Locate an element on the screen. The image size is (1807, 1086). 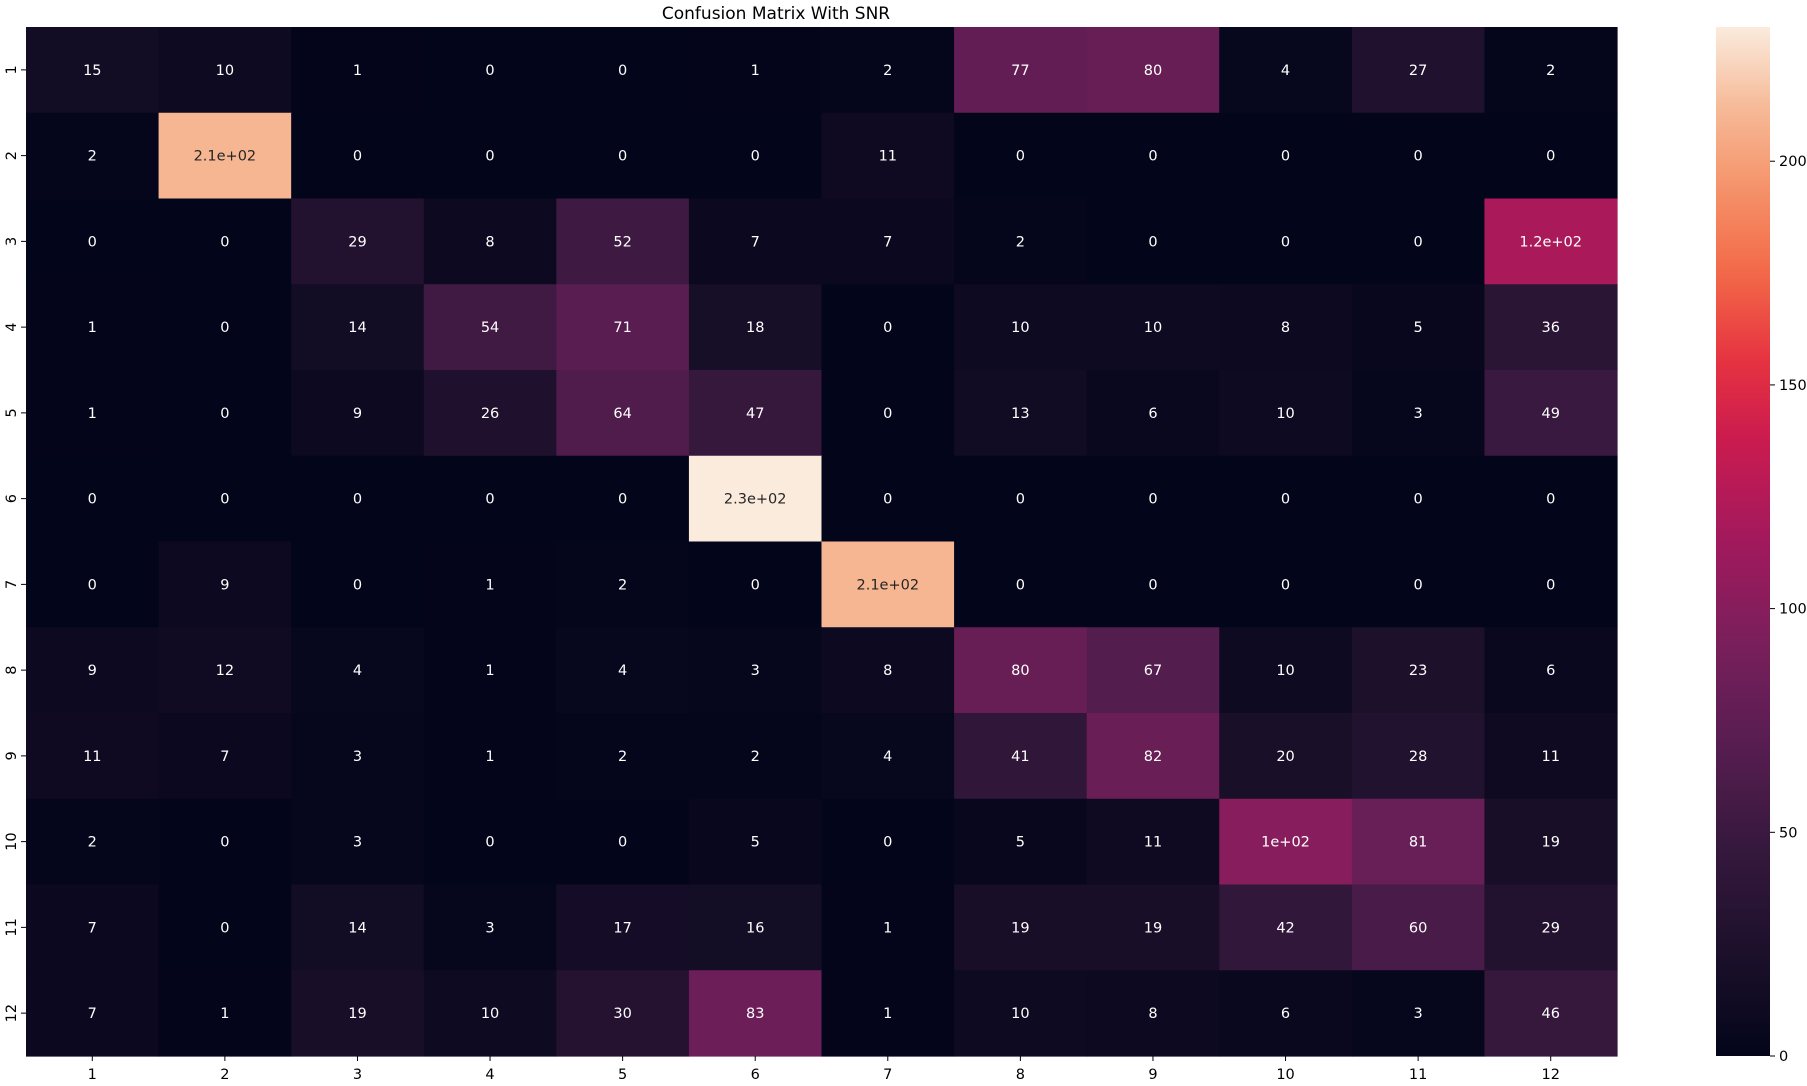
x-tick-label: 1 is located at coordinates (92, 1075).